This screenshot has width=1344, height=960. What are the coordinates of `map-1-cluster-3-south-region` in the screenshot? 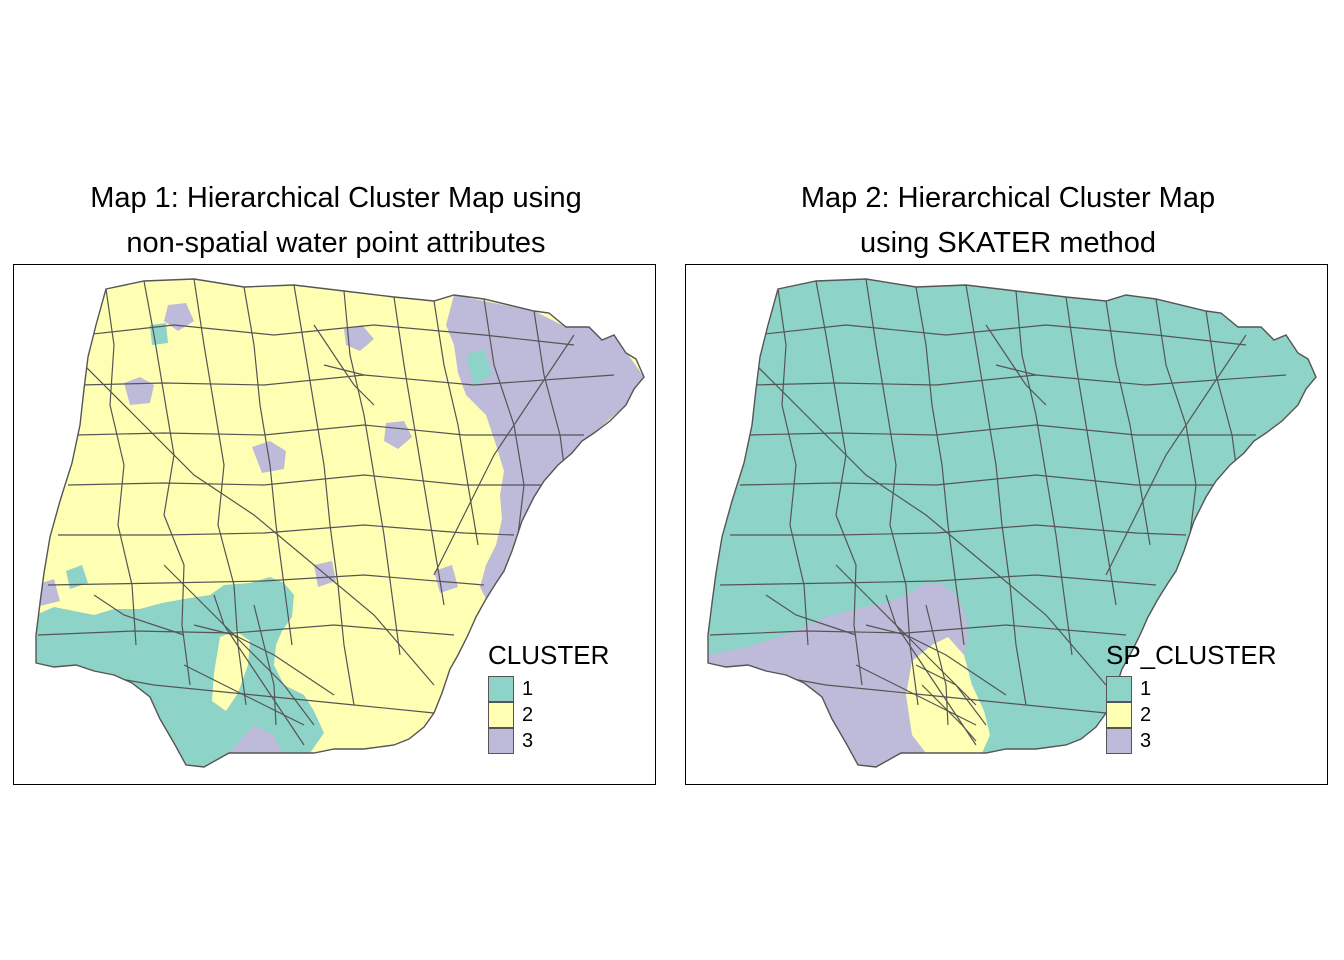 It's located at (255, 739).